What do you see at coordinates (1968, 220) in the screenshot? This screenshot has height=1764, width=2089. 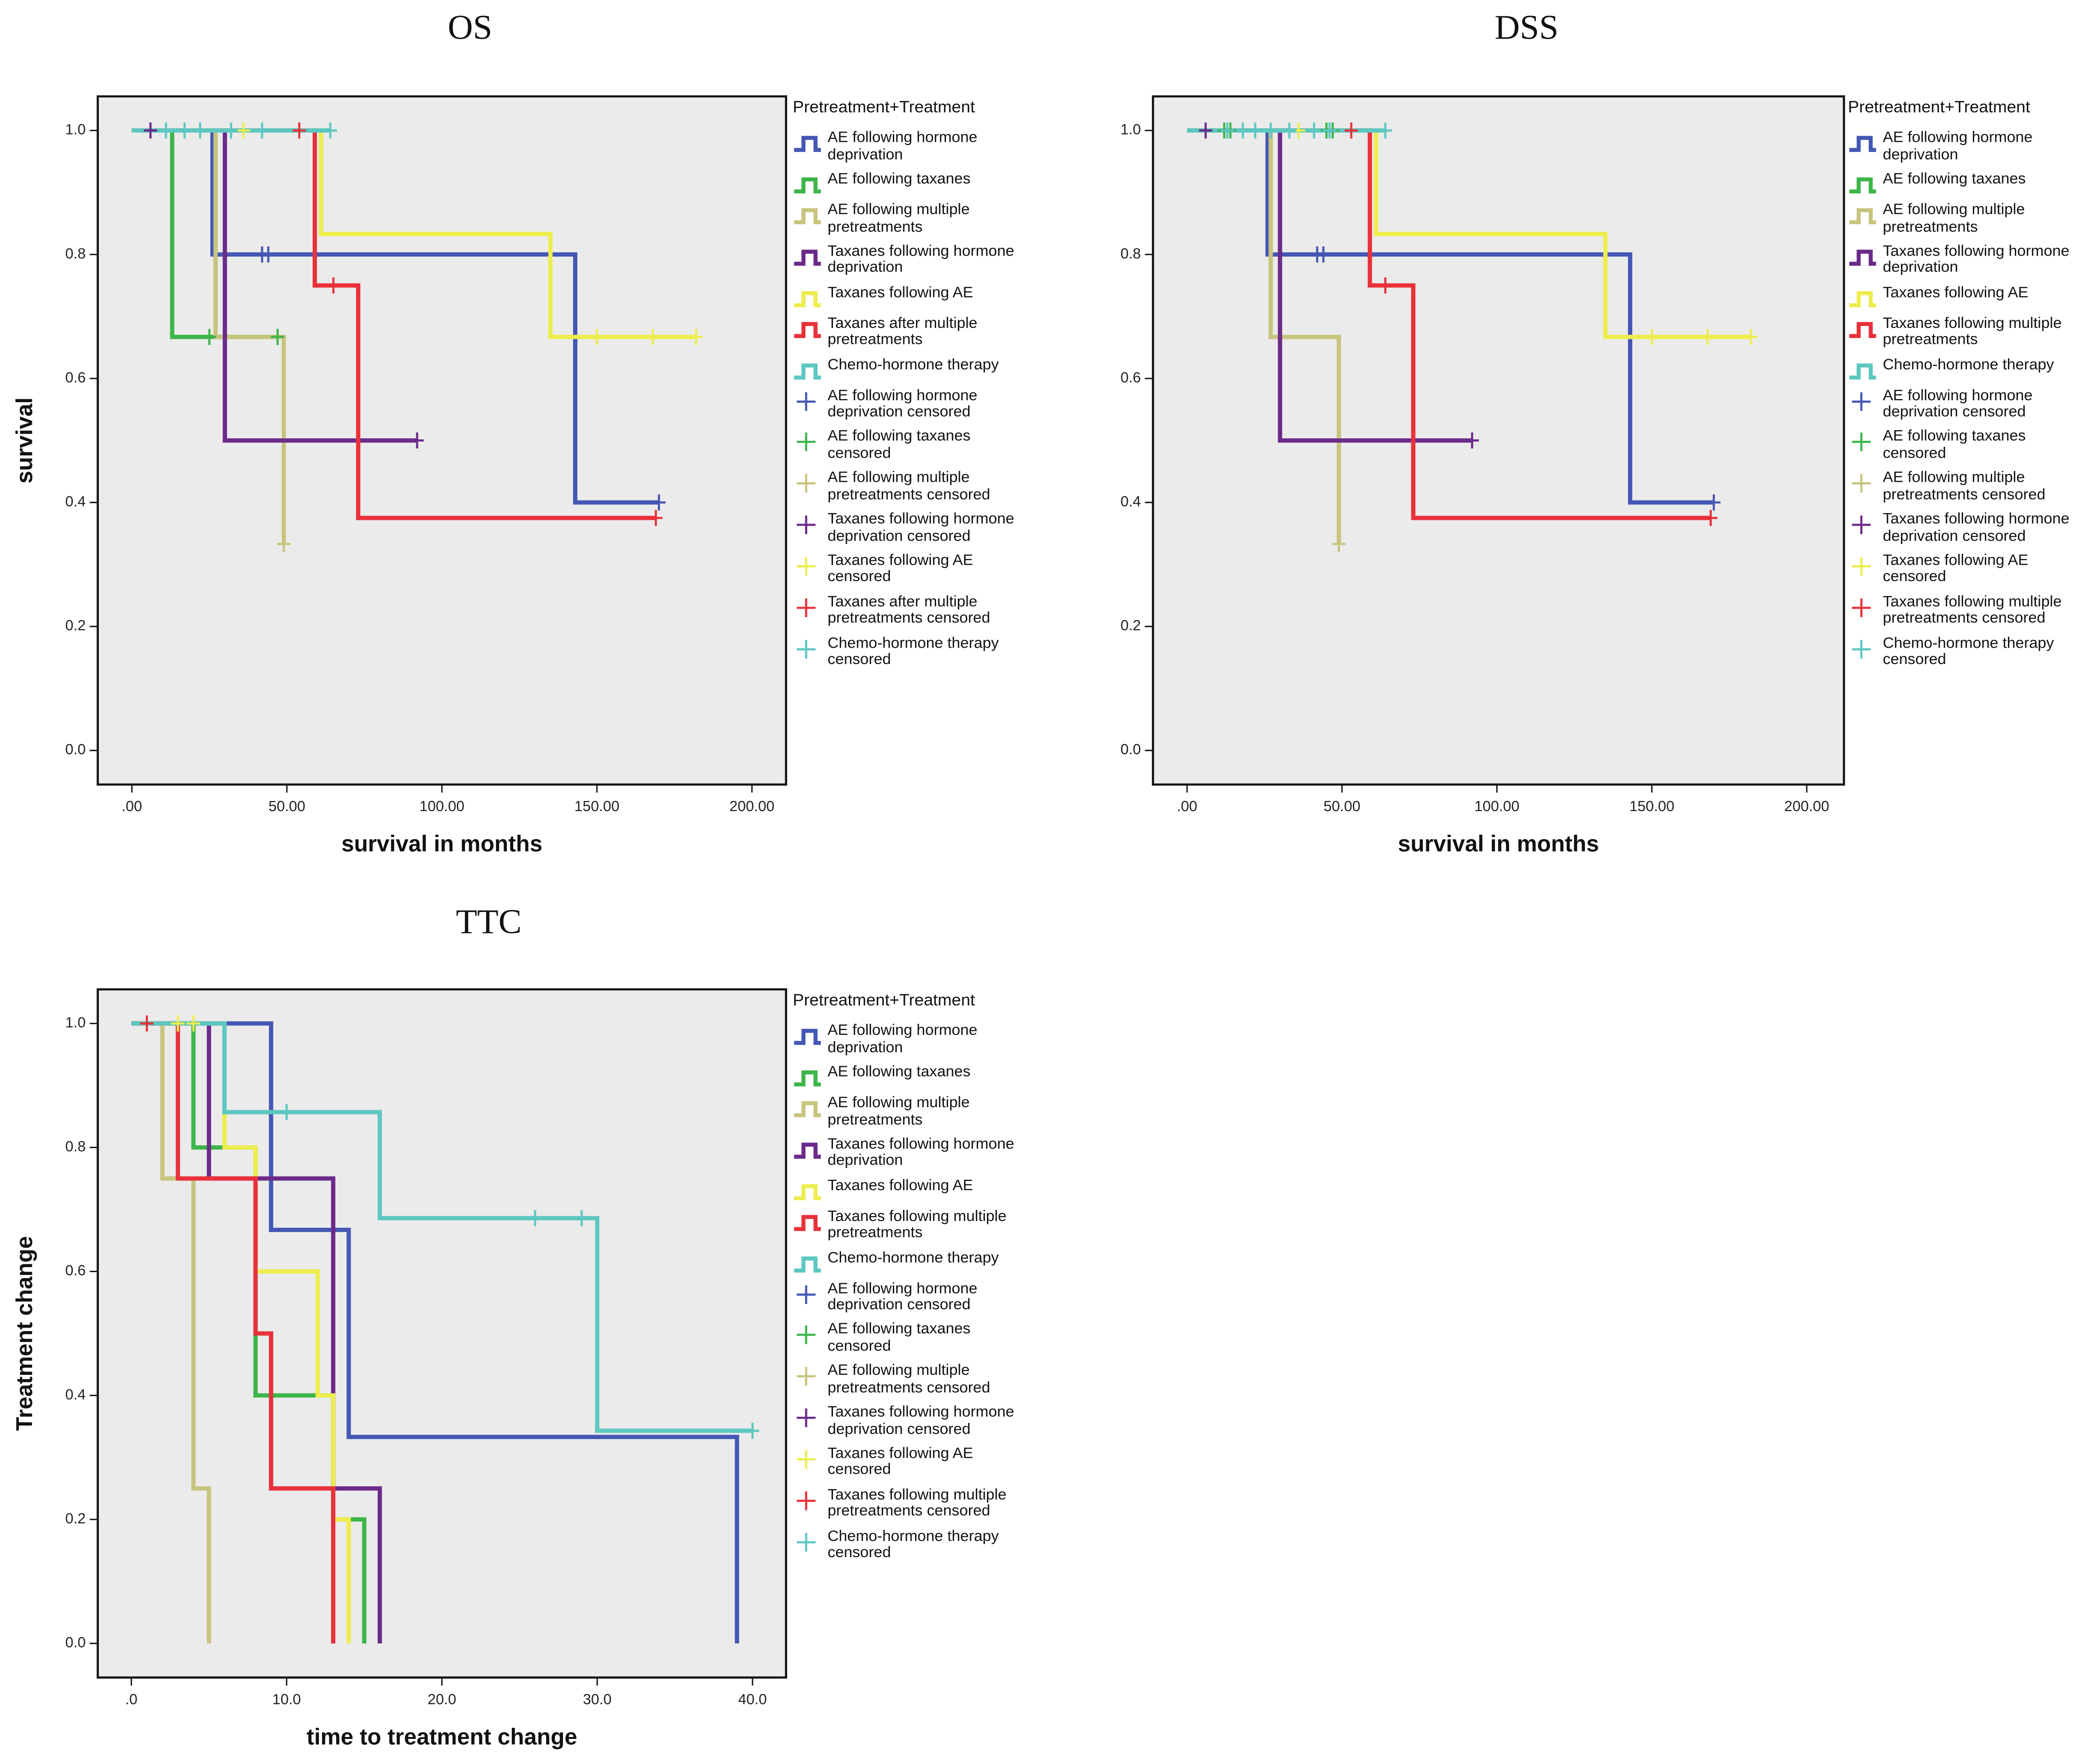 I see `legend-entry: AE following multiple pretreatments` at bounding box center [1968, 220].